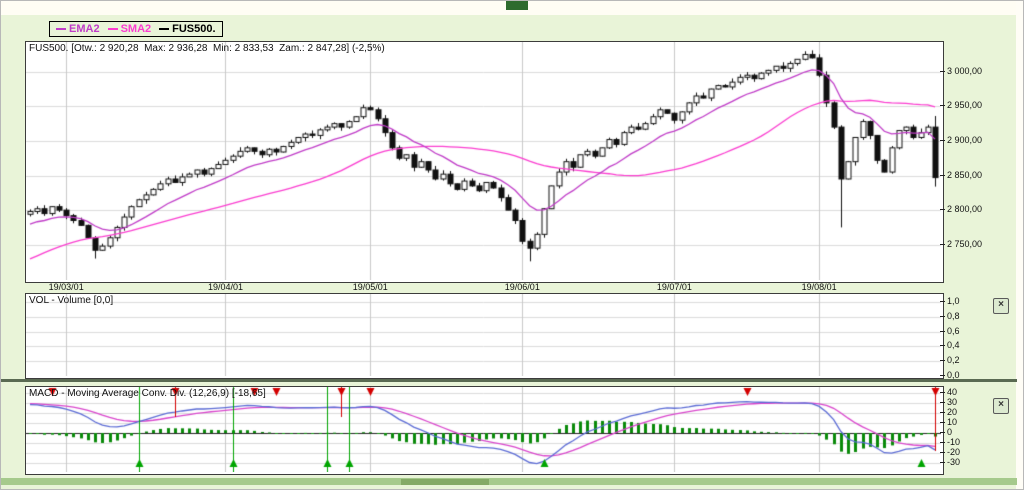  Describe the element at coordinates (948, 402) in the screenshot. I see `macd-ytick-label: 30` at that location.